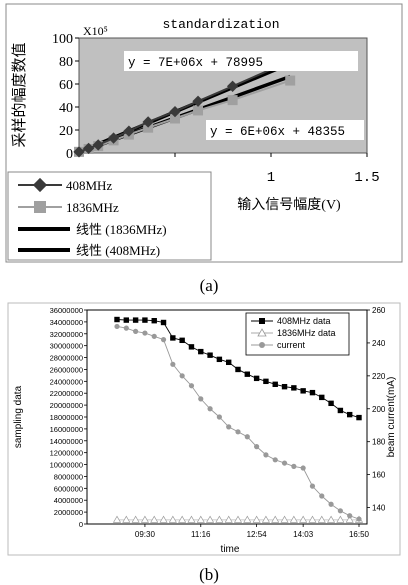  What do you see at coordinates (19, 94) in the screenshot?
I see `chart-a-y-axis-label: 采样的幅度数值` at bounding box center [19, 94].